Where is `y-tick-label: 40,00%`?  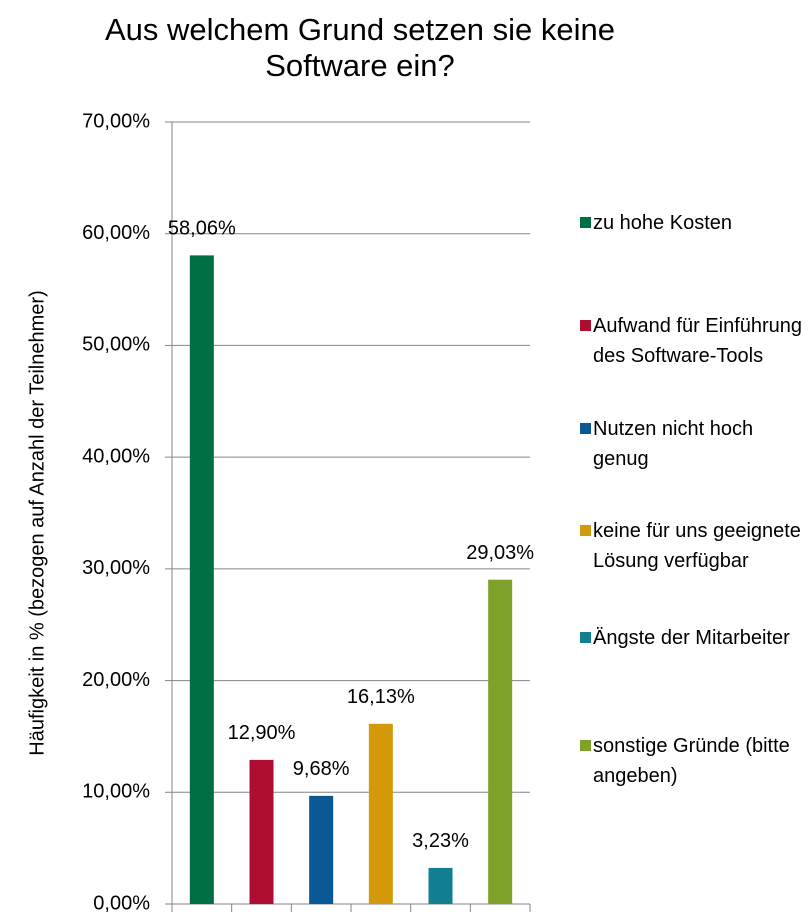 y-tick-label: 40,00% is located at coordinates (116, 456).